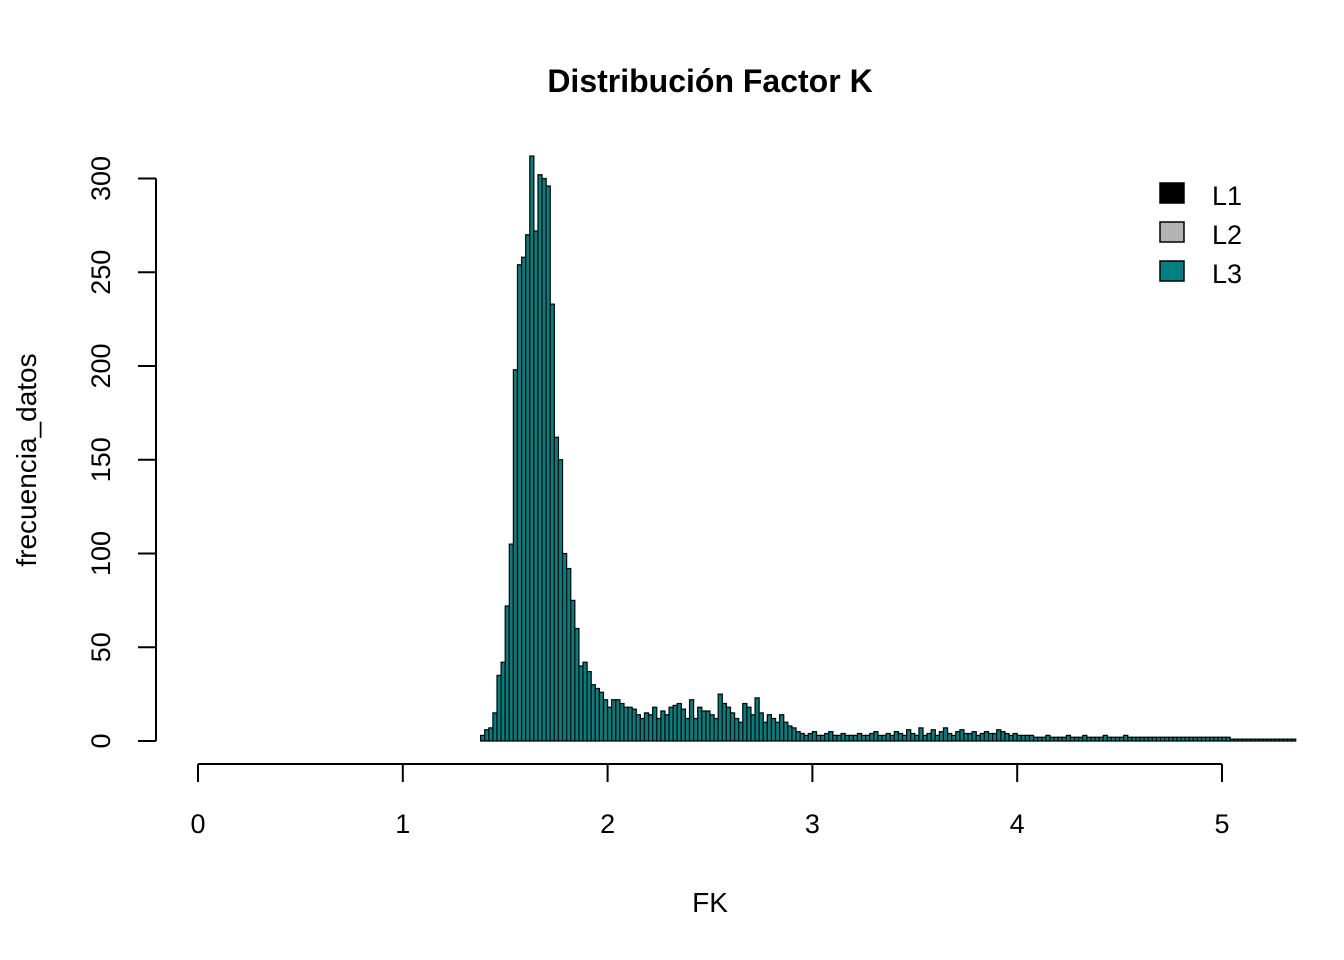 The height and width of the screenshot is (960, 1344). I want to click on y-tick-label: 50, so click(101, 647).